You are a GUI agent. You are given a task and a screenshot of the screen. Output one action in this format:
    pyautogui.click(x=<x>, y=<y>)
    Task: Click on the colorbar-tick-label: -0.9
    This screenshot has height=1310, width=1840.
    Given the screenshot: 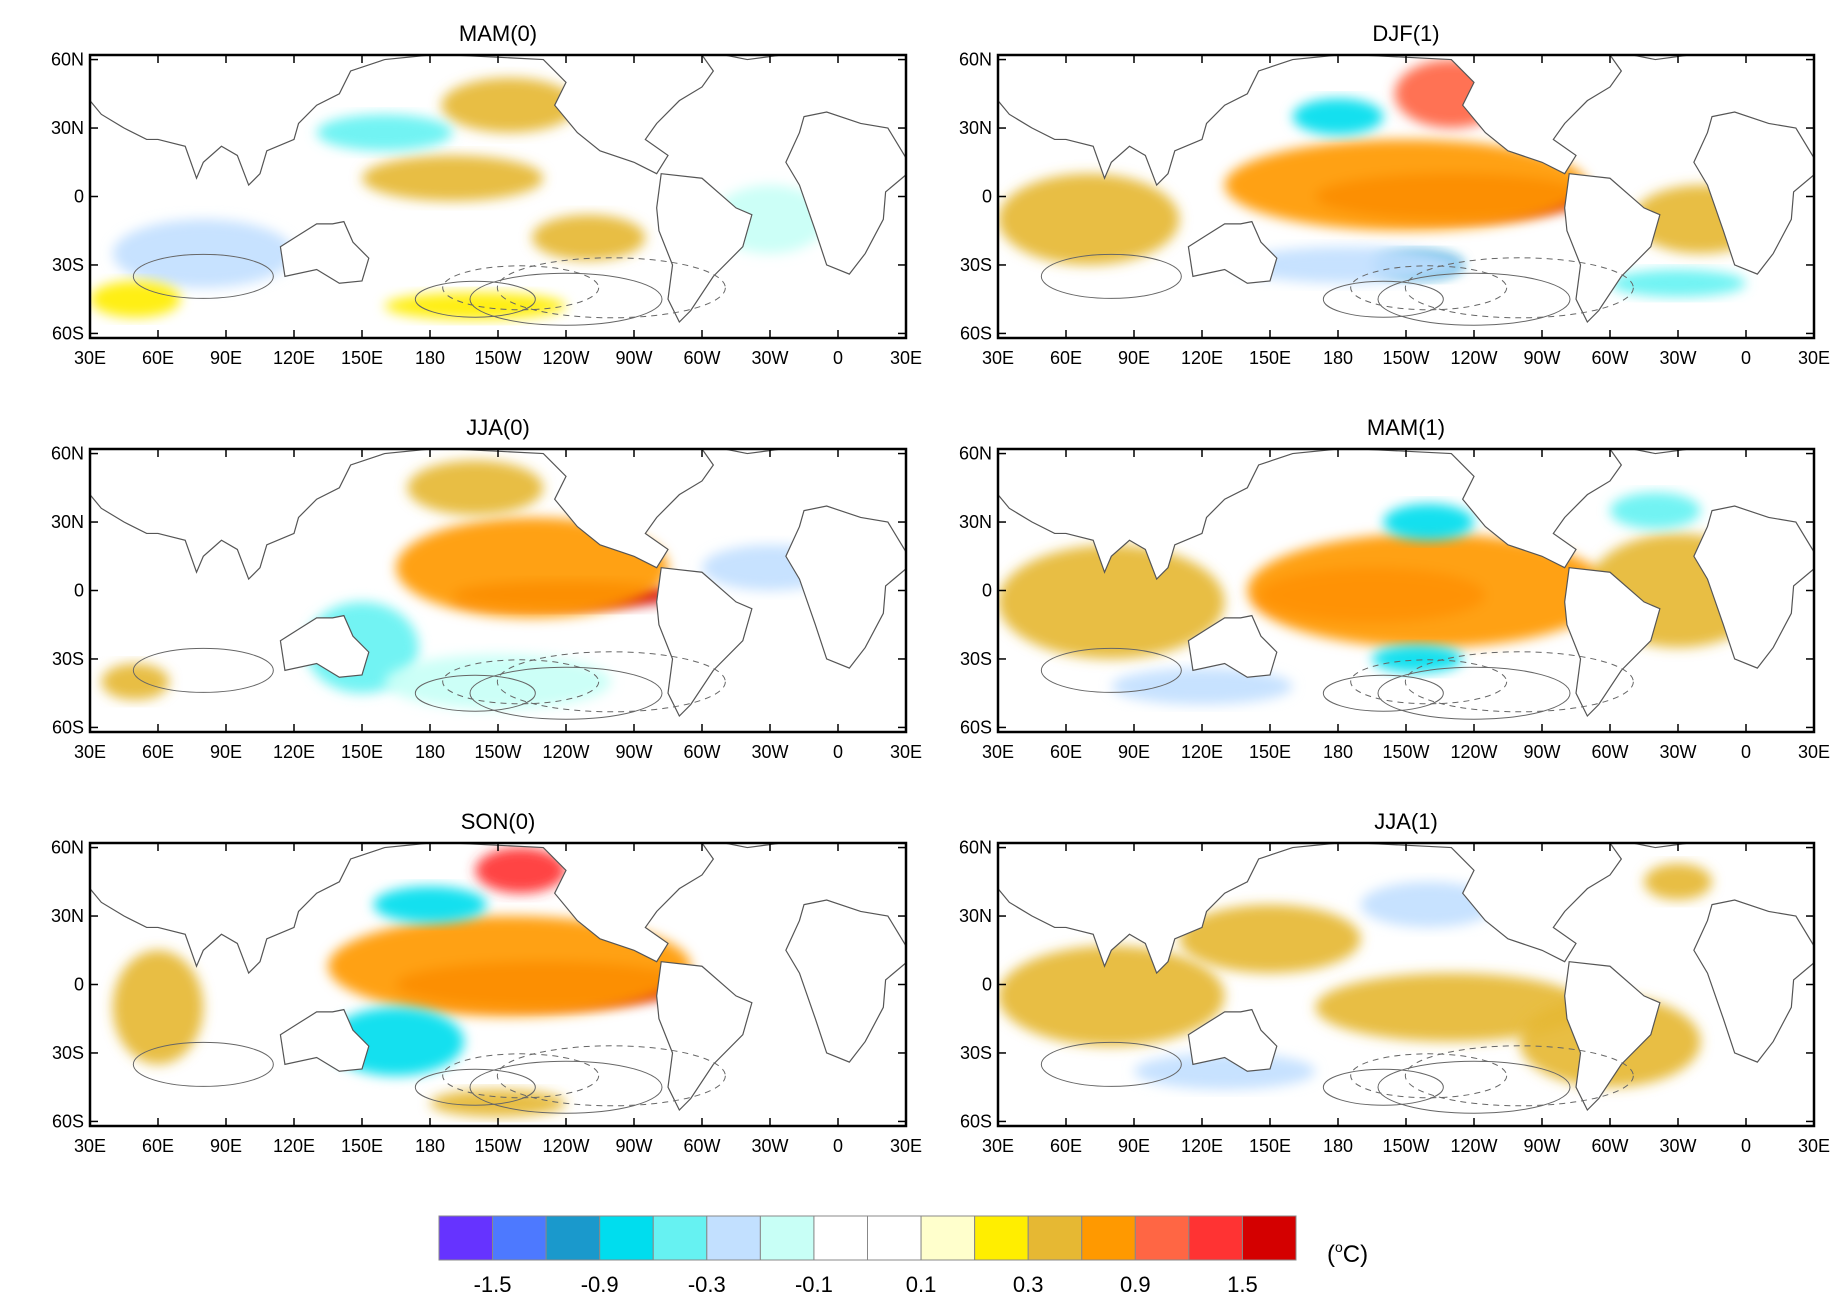 What is the action you would take?
    pyautogui.click(x=600, y=1284)
    